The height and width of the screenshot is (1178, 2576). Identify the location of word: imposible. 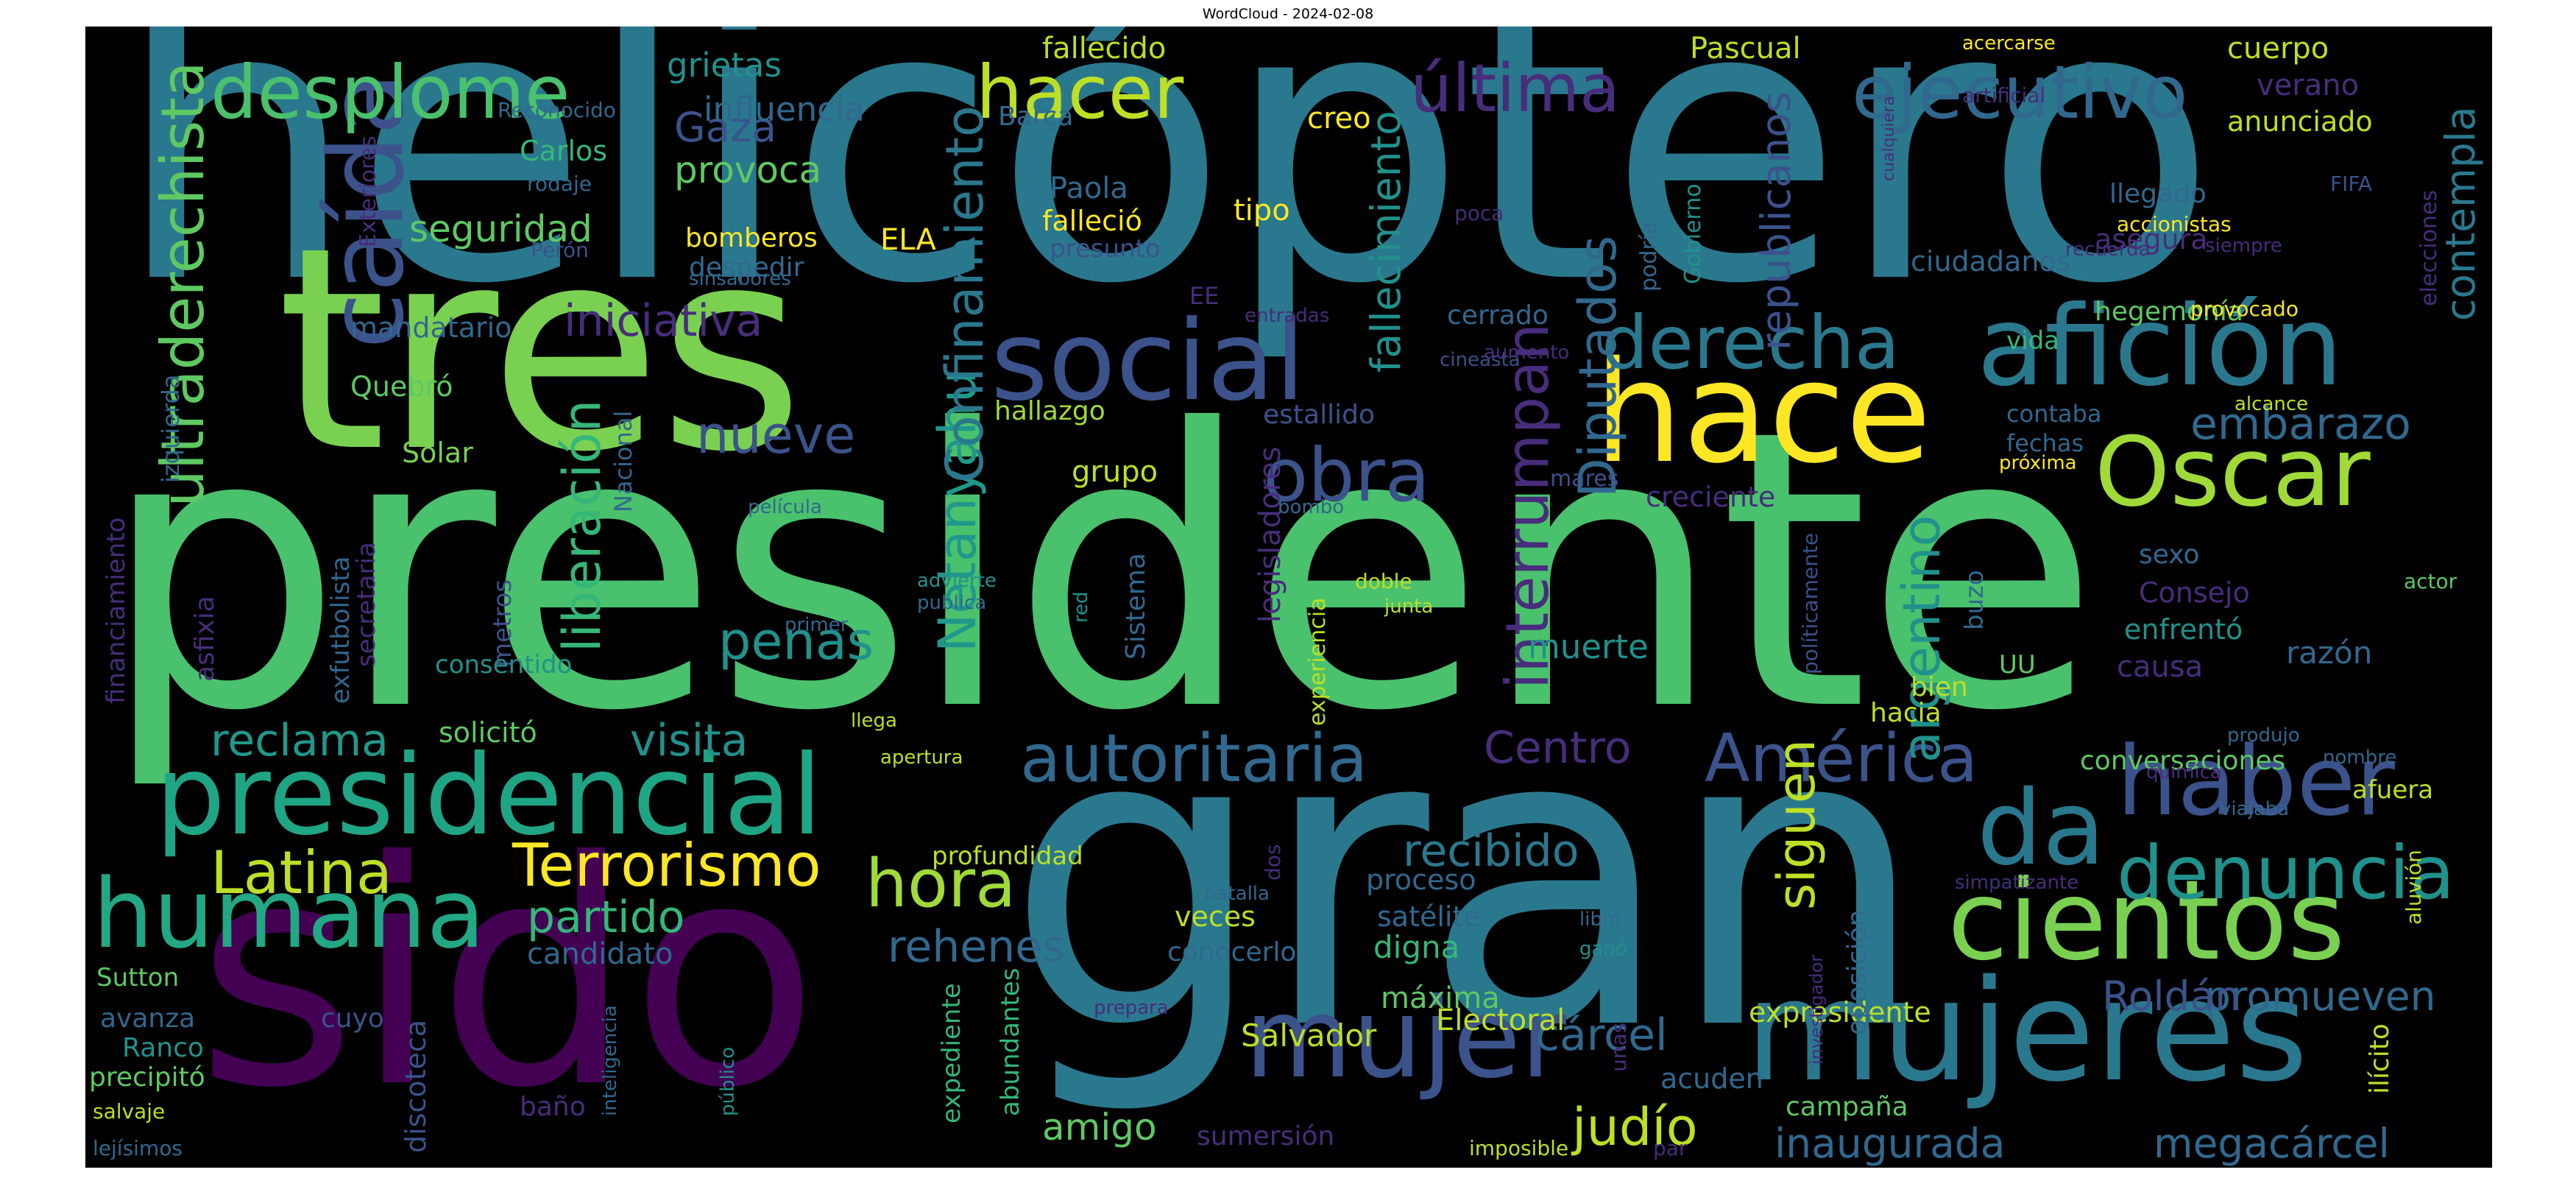
(1519, 1148).